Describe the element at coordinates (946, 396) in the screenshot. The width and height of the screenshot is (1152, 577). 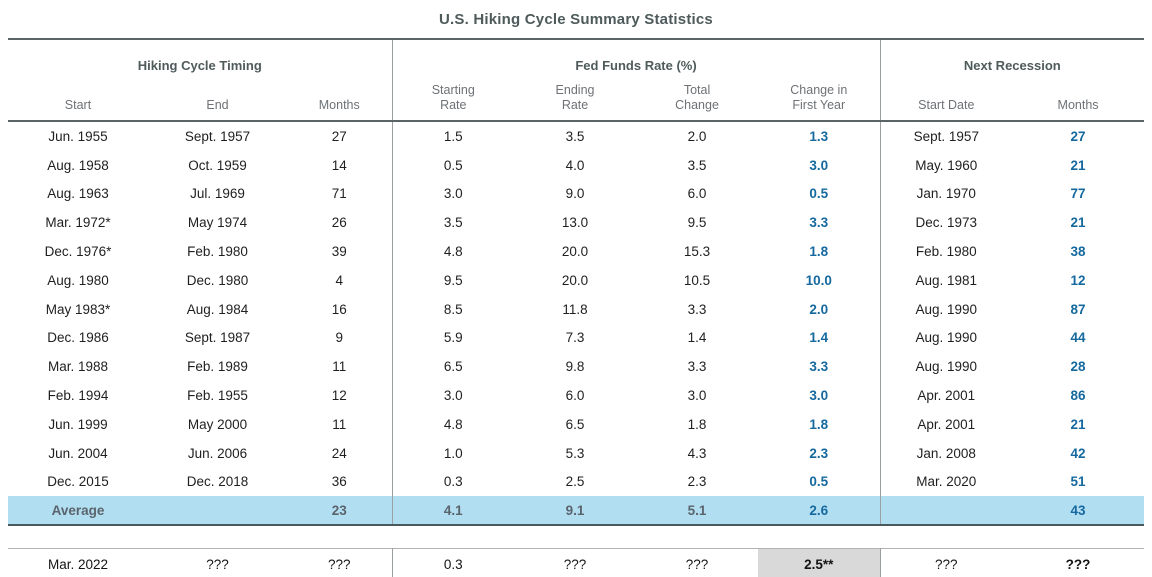
I see `cell-recession-start: Apr. 2001` at that location.